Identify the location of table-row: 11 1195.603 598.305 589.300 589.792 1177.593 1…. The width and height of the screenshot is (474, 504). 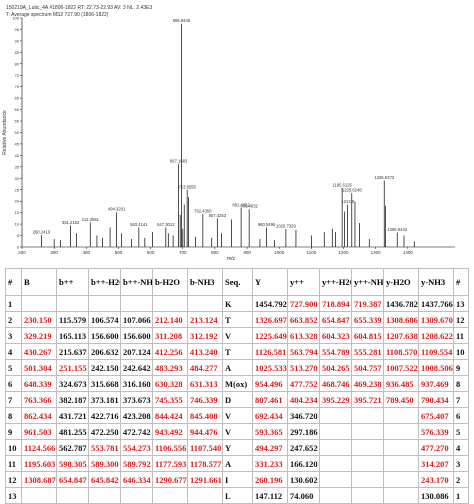
(237, 463).